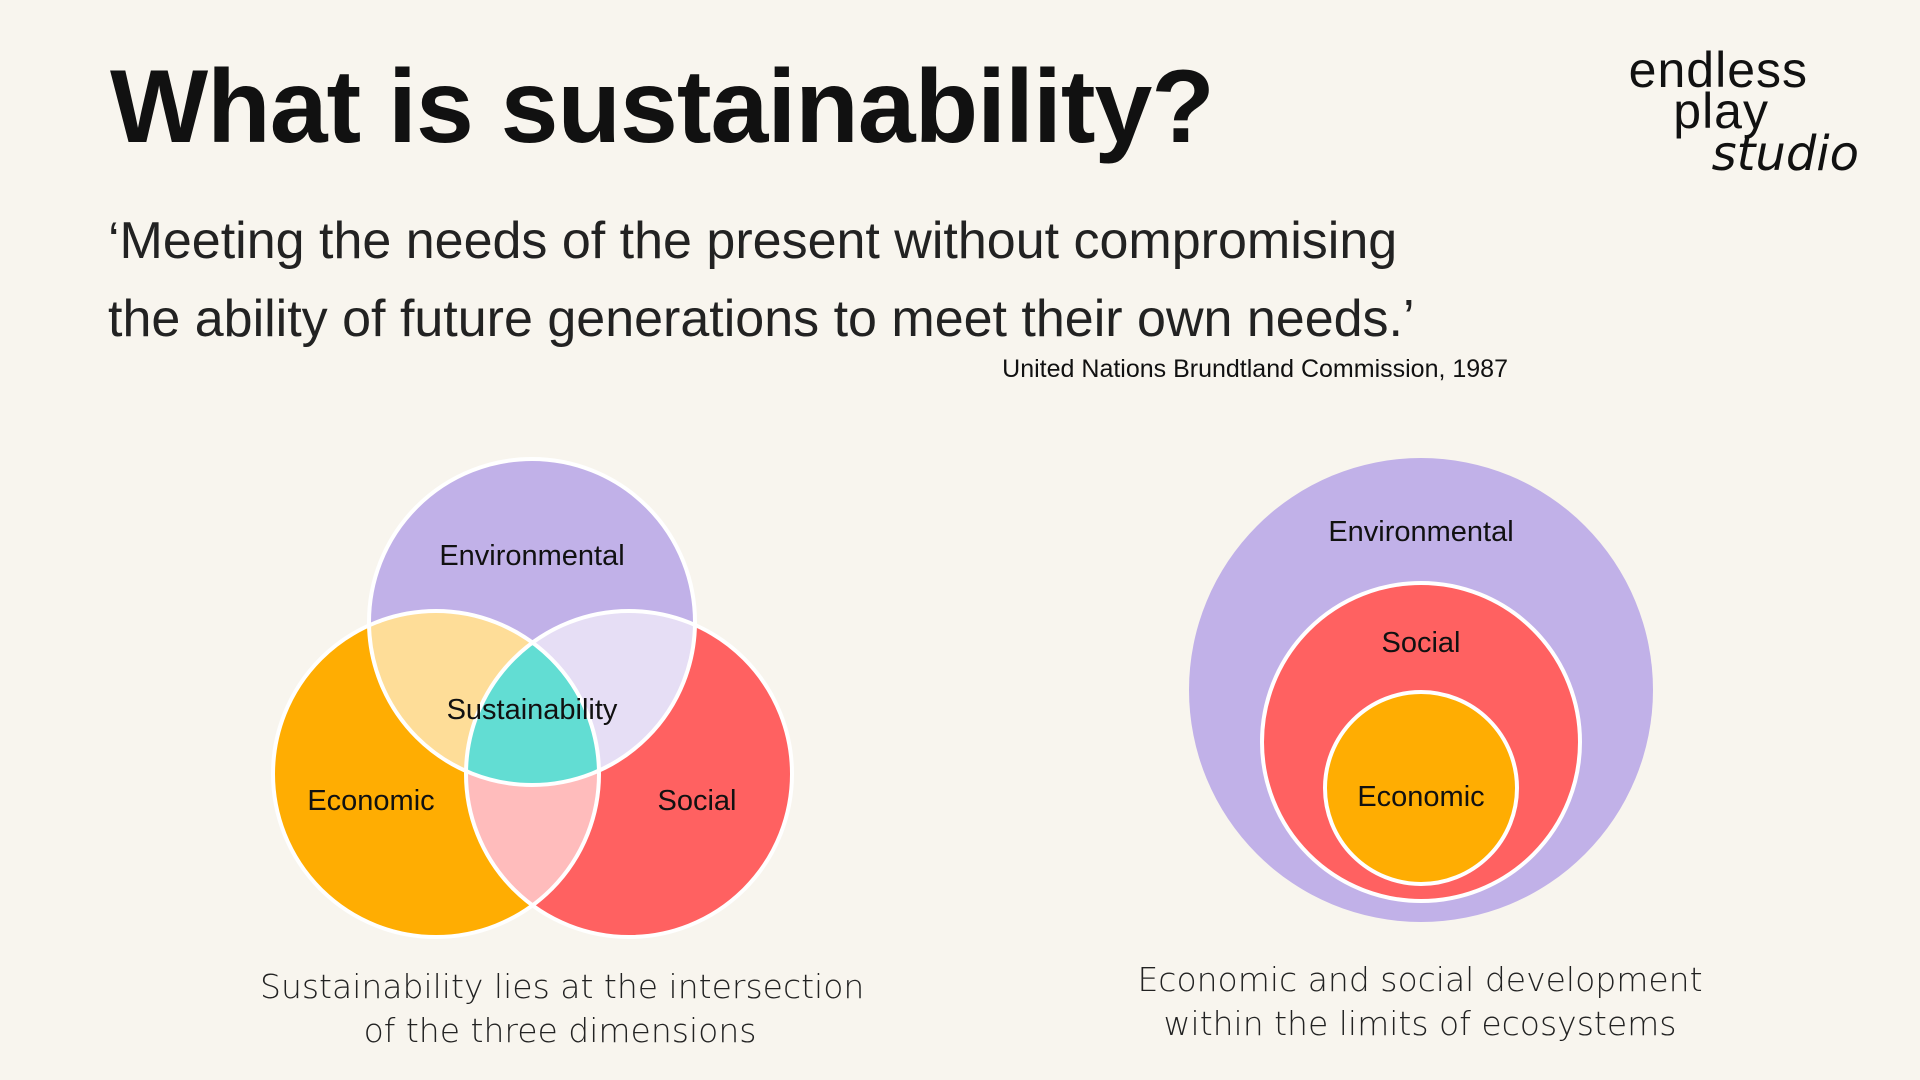 The height and width of the screenshot is (1080, 1920). Describe the element at coordinates (1421, 643) in the screenshot. I see `nested-label-social: Social` at that location.